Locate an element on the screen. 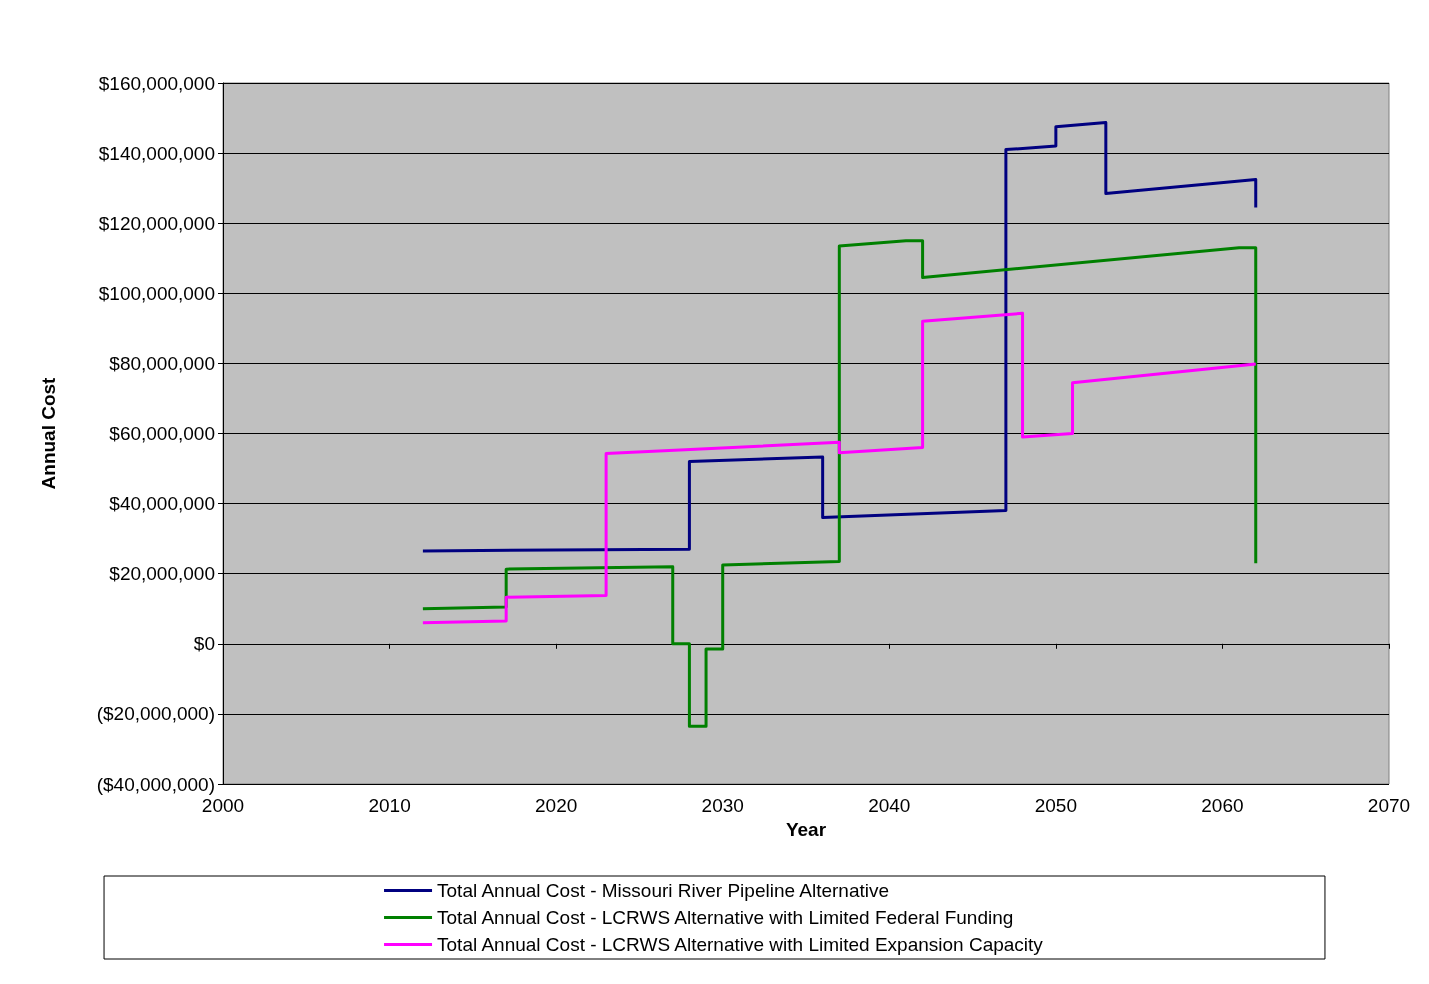 This screenshot has height=984, width=1429. y-tick-label: $0 is located at coordinates (204, 644).